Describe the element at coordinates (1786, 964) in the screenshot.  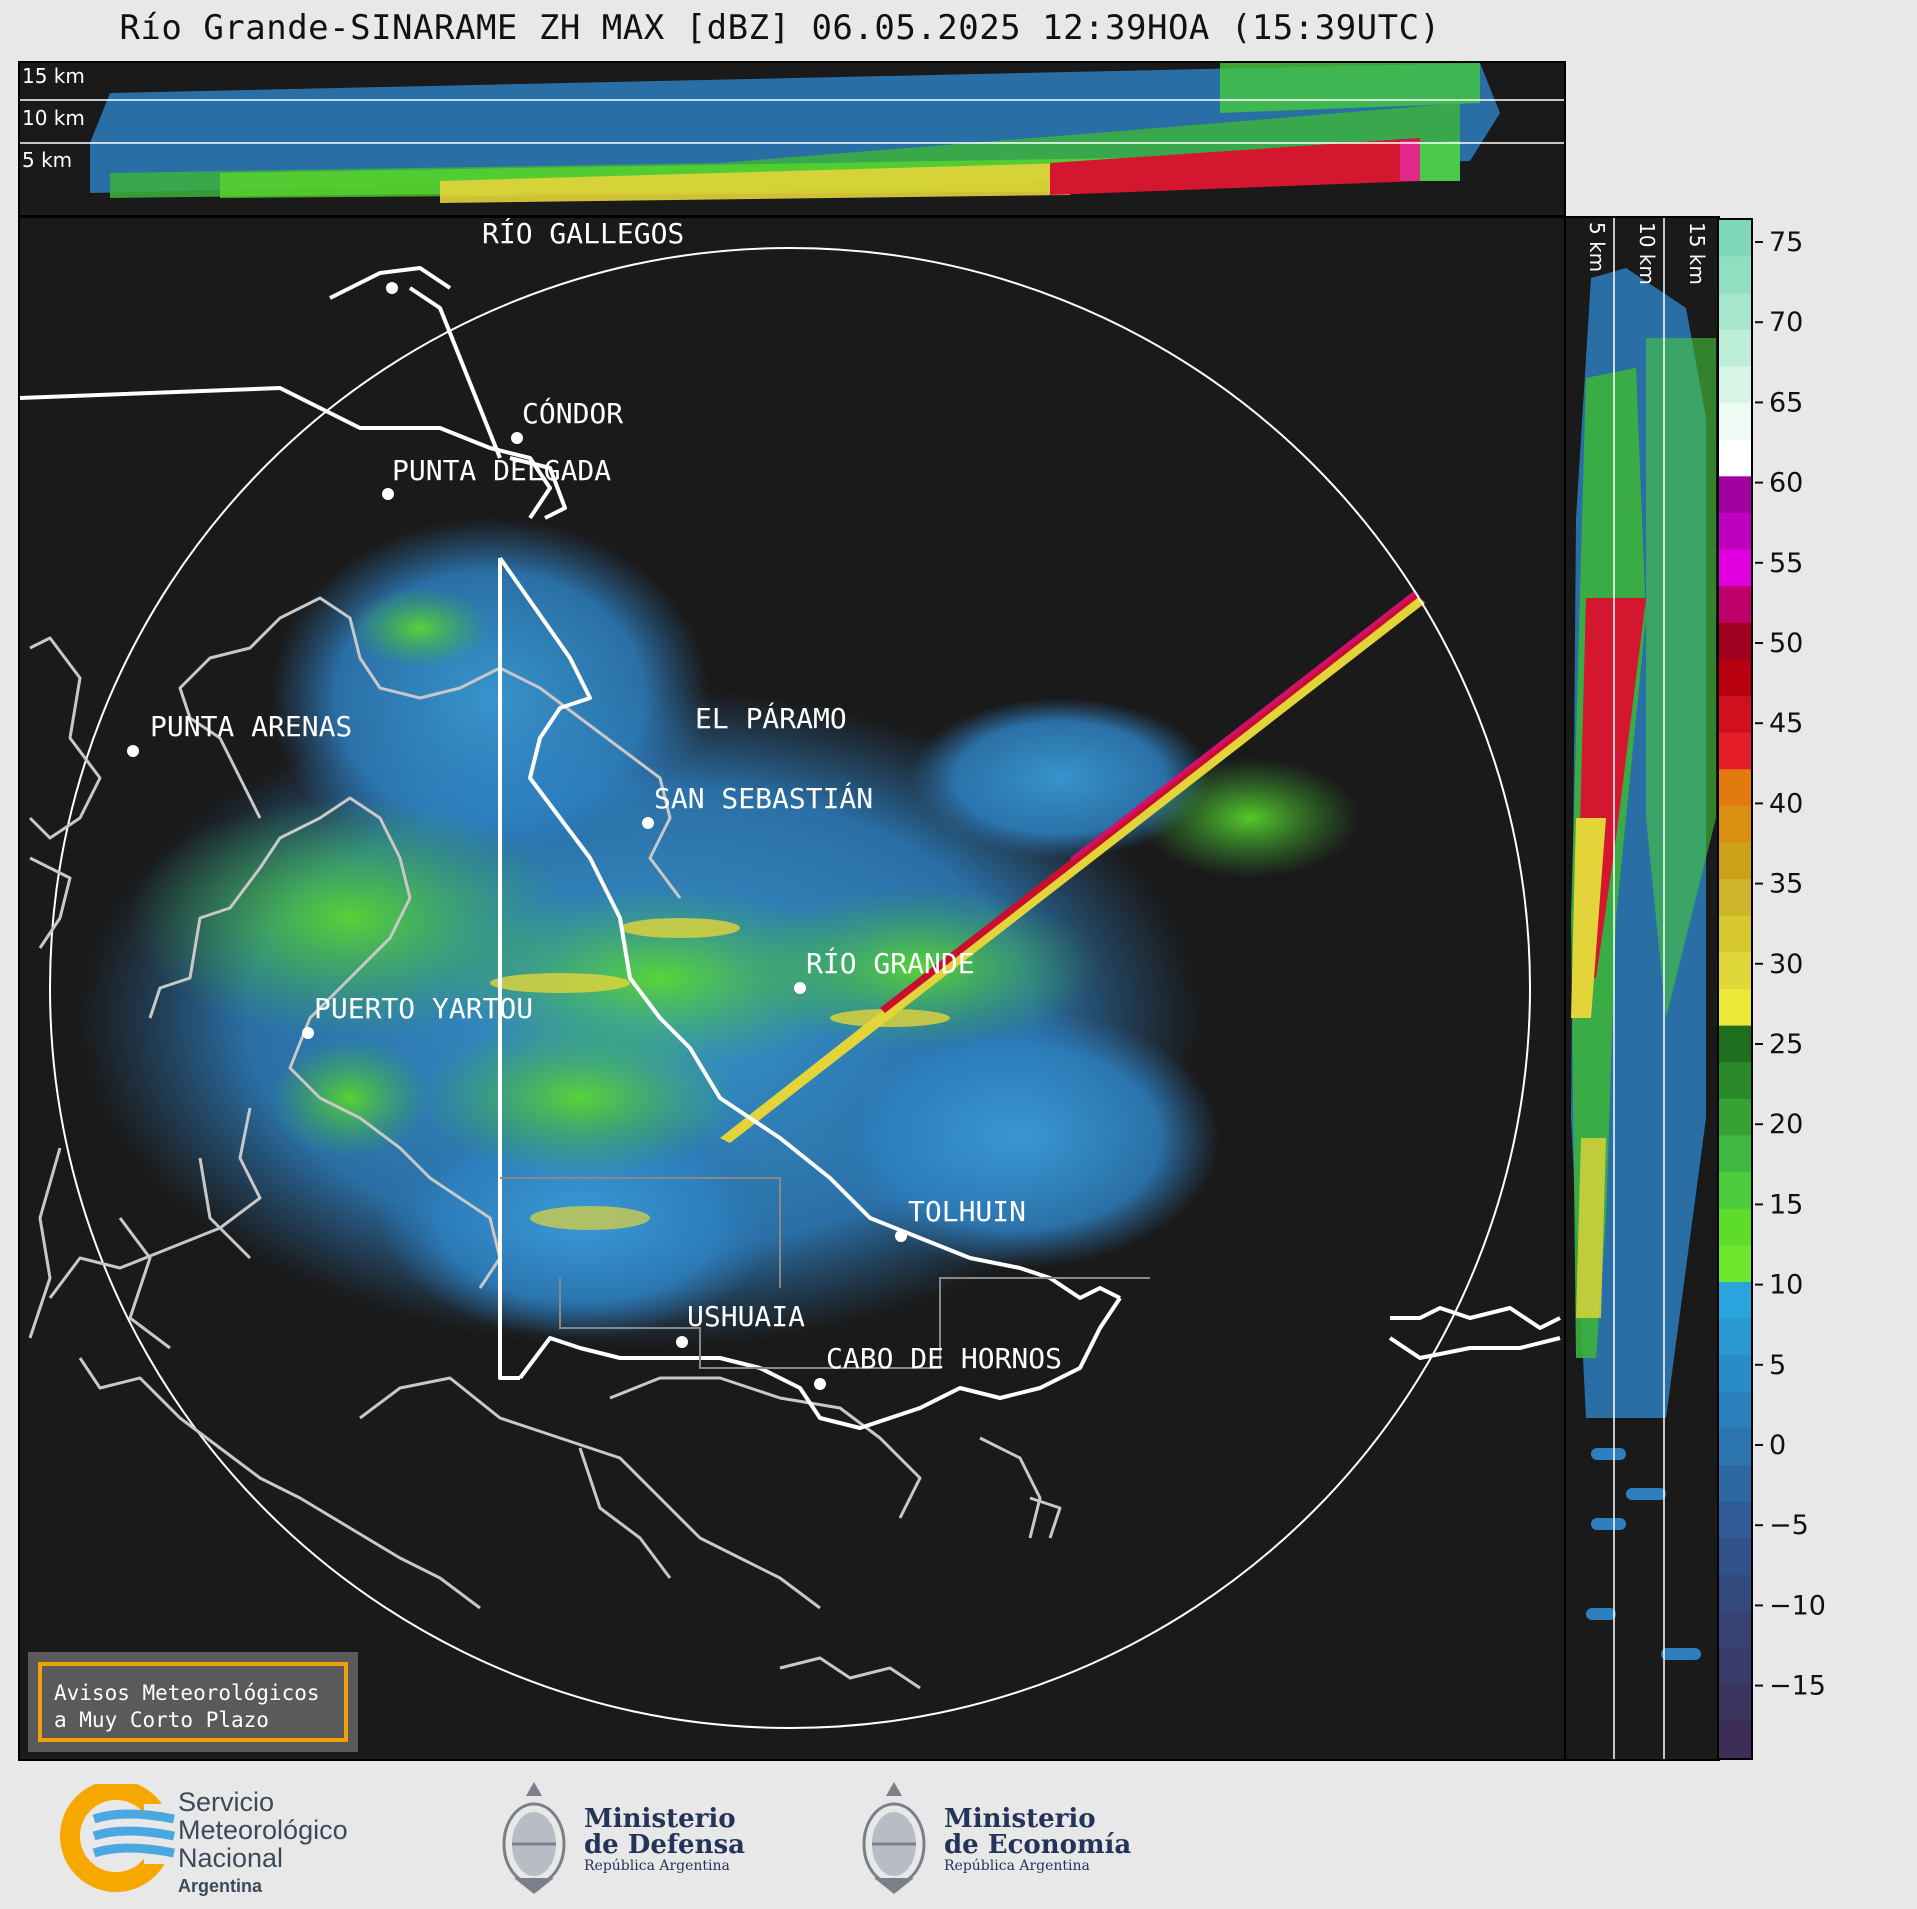
I see `colorbar-tick-label: 30` at that location.